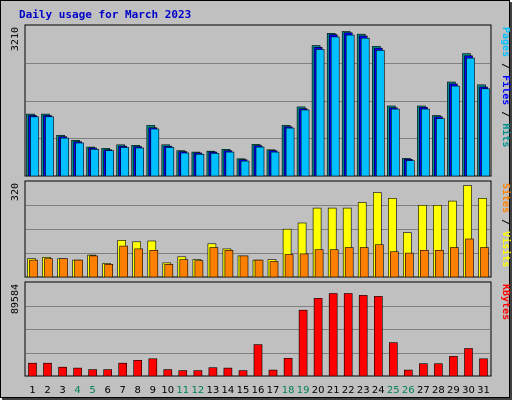 The image size is (512, 400). What do you see at coordinates (32, 390) in the screenshot?
I see `day-label-1: 1` at bounding box center [32, 390].